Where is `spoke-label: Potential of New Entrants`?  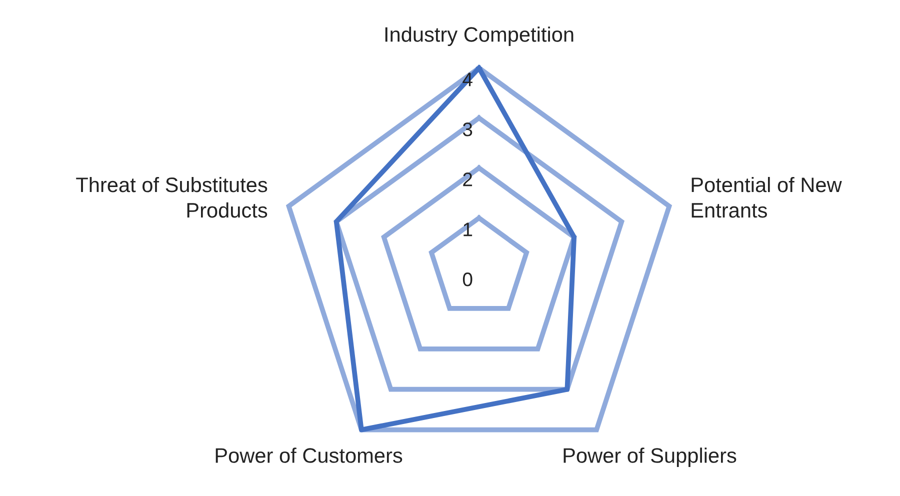
spoke-label: Potential of New Entrants is located at coordinates (767, 197).